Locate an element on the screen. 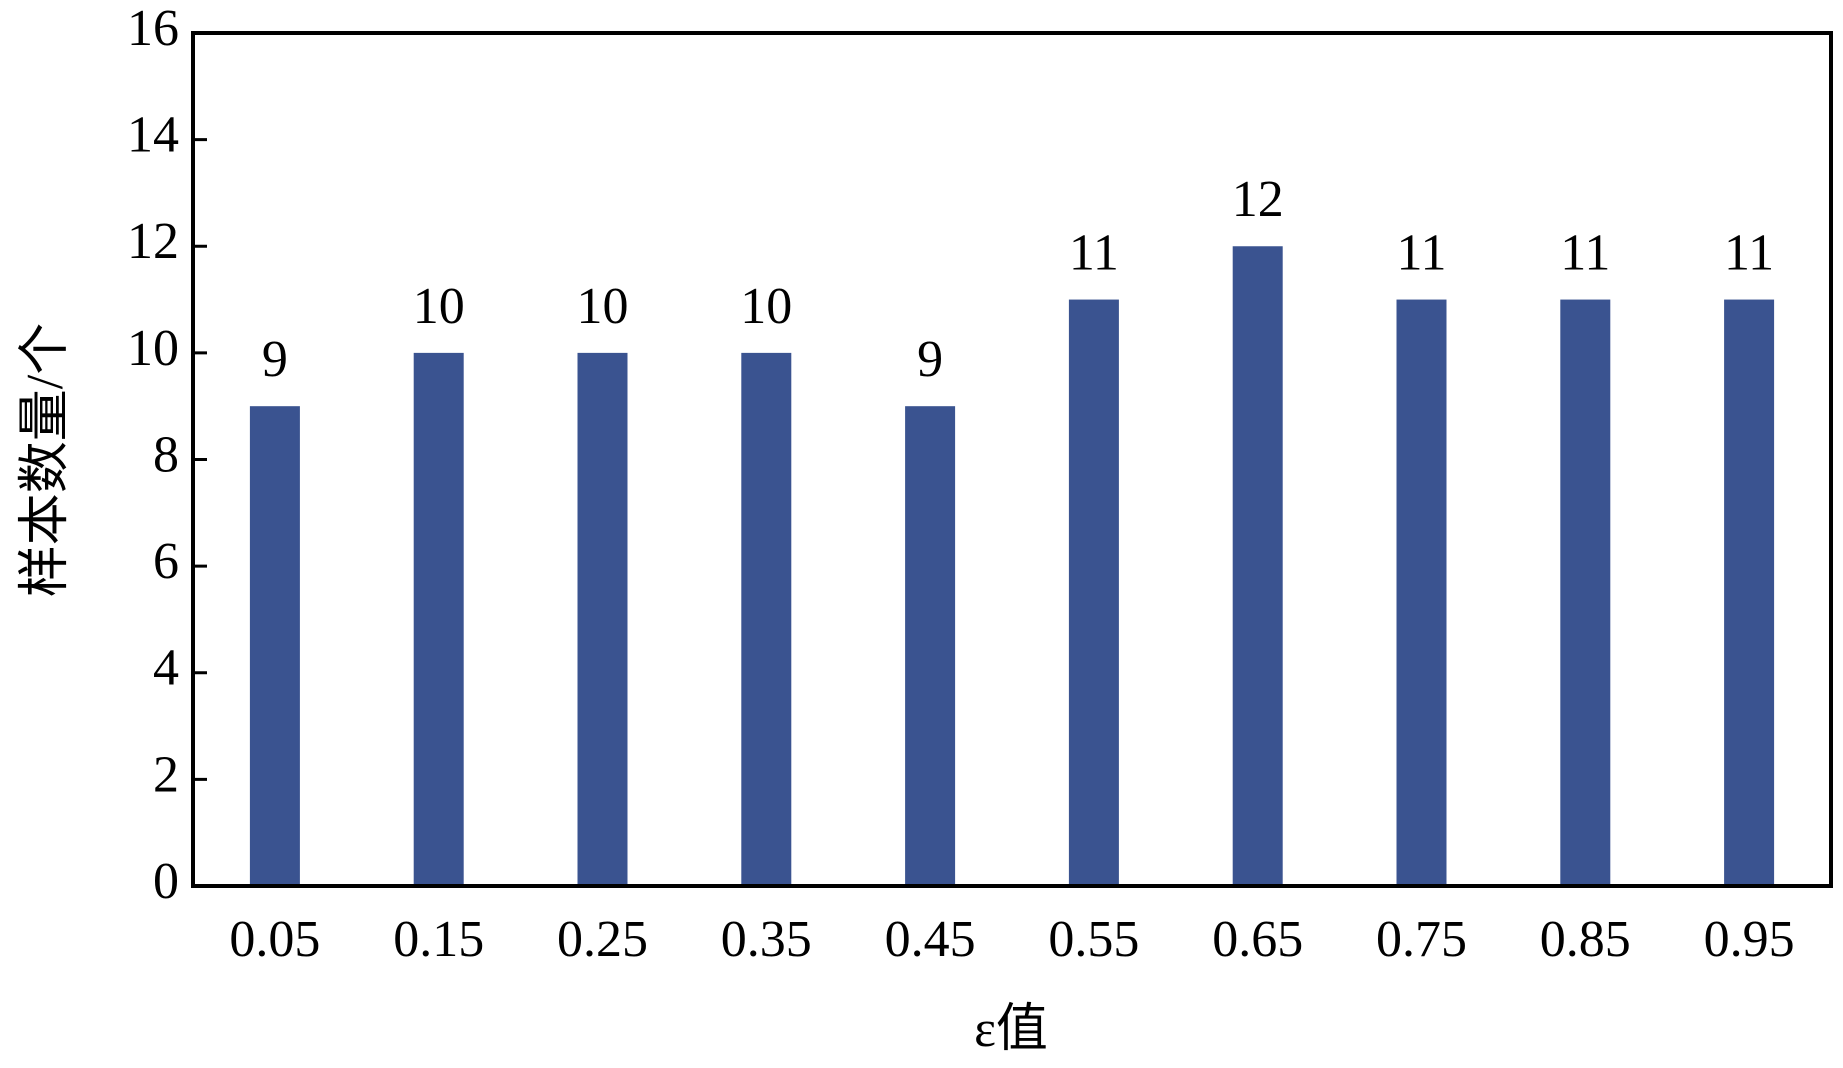  y-tick-label: 10 is located at coordinates (153, 348).